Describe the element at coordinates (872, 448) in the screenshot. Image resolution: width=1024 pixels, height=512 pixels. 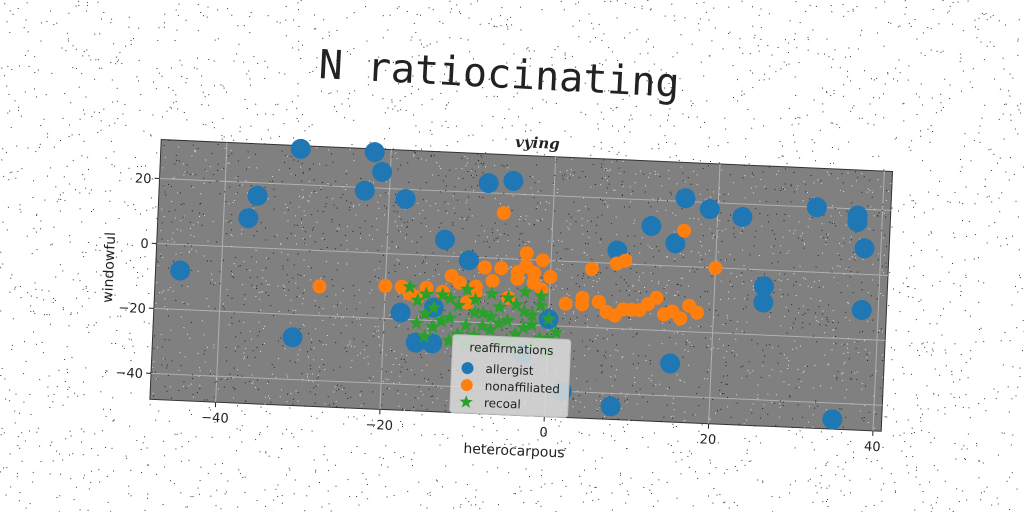
I see `x-tick-label: 40` at that location.